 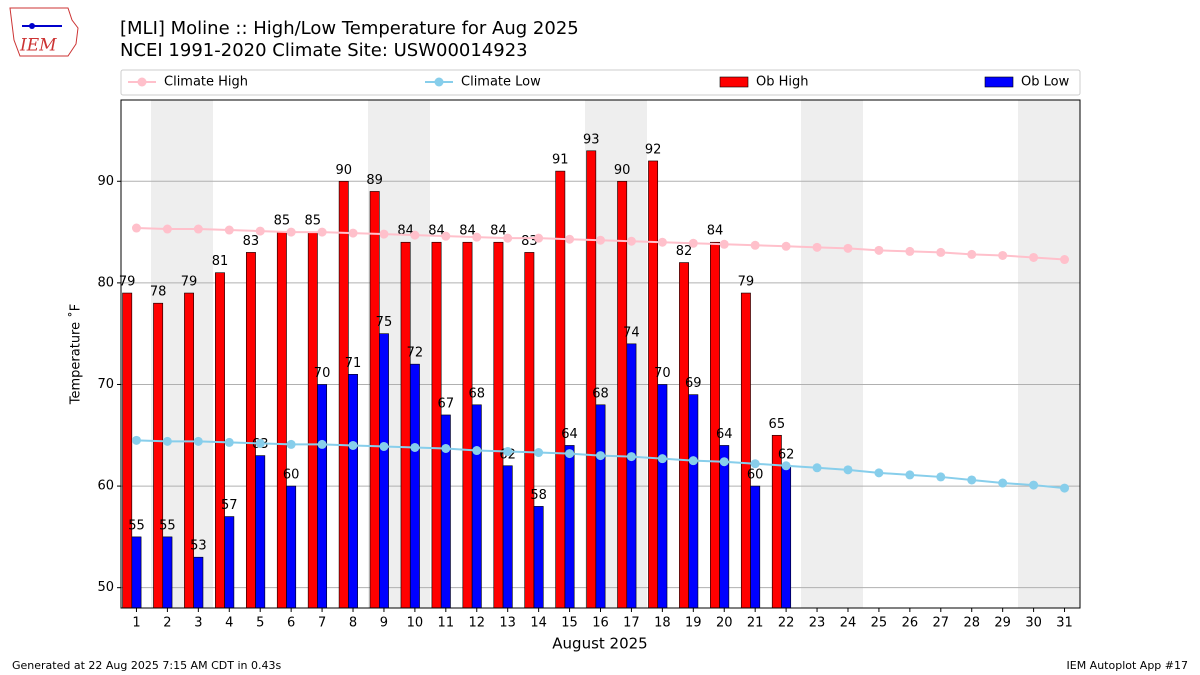 I want to click on x-tick-label: 16, so click(x=600, y=623).